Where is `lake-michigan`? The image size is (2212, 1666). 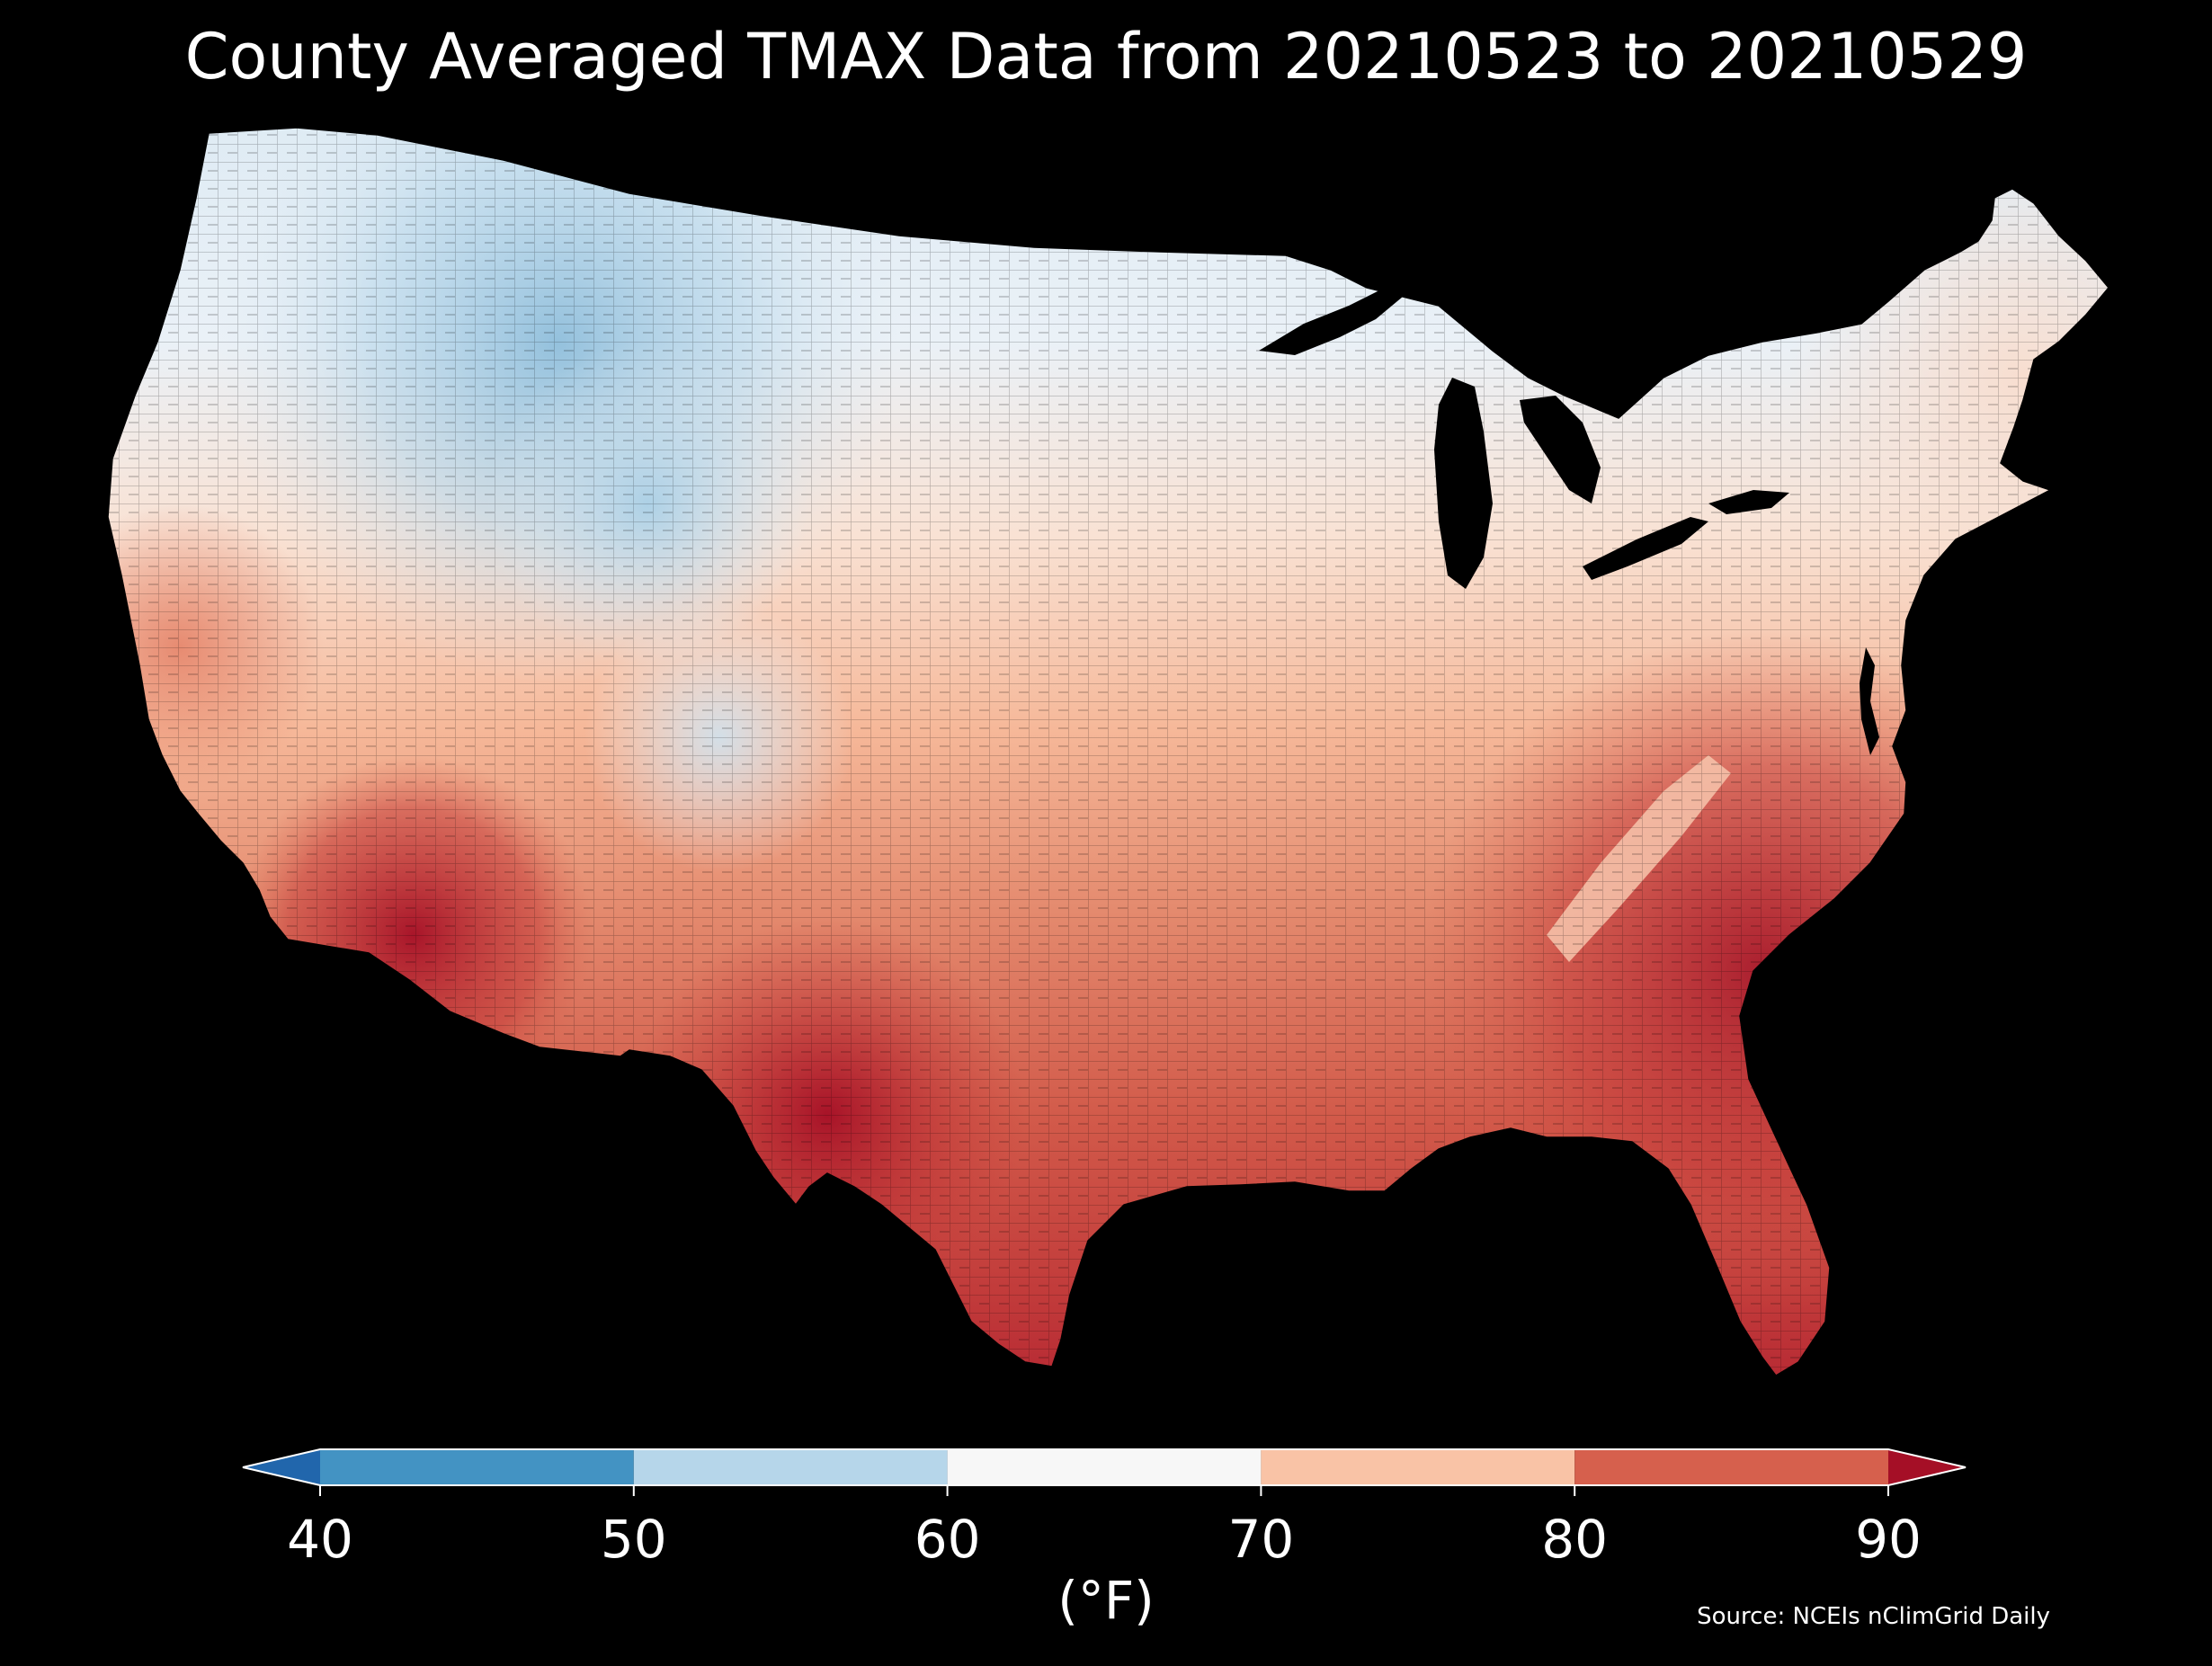
lake-michigan is located at coordinates (1463, 483).